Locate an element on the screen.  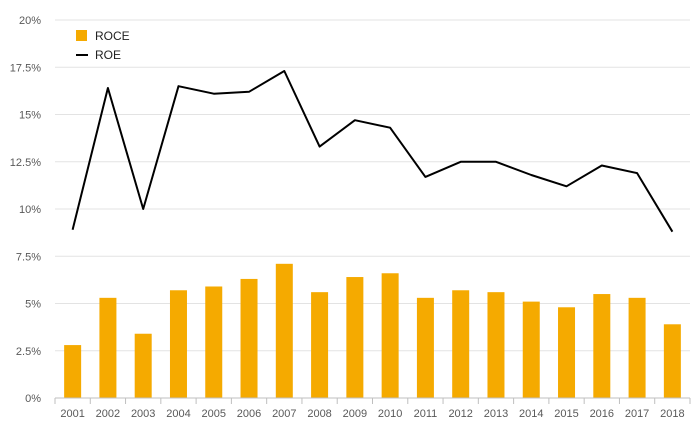
y-tick-label: 15% is located at coordinates (30, 116).